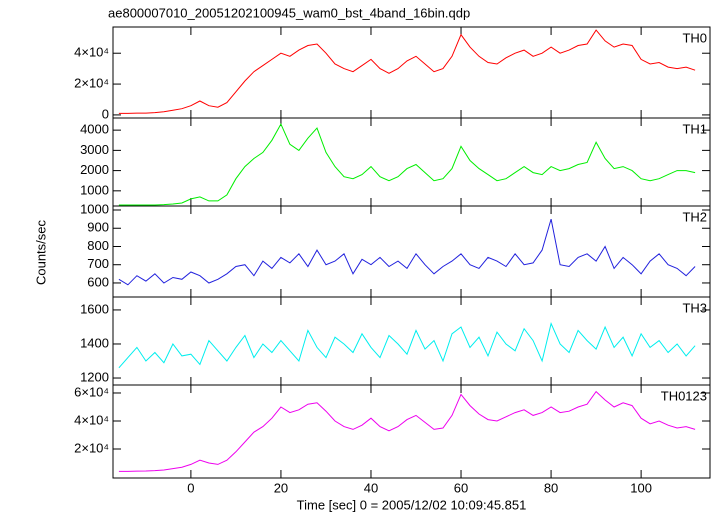  Describe the element at coordinates (40, 252) in the screenshot. I see `y-axis-label: Counts/sec` at that location.